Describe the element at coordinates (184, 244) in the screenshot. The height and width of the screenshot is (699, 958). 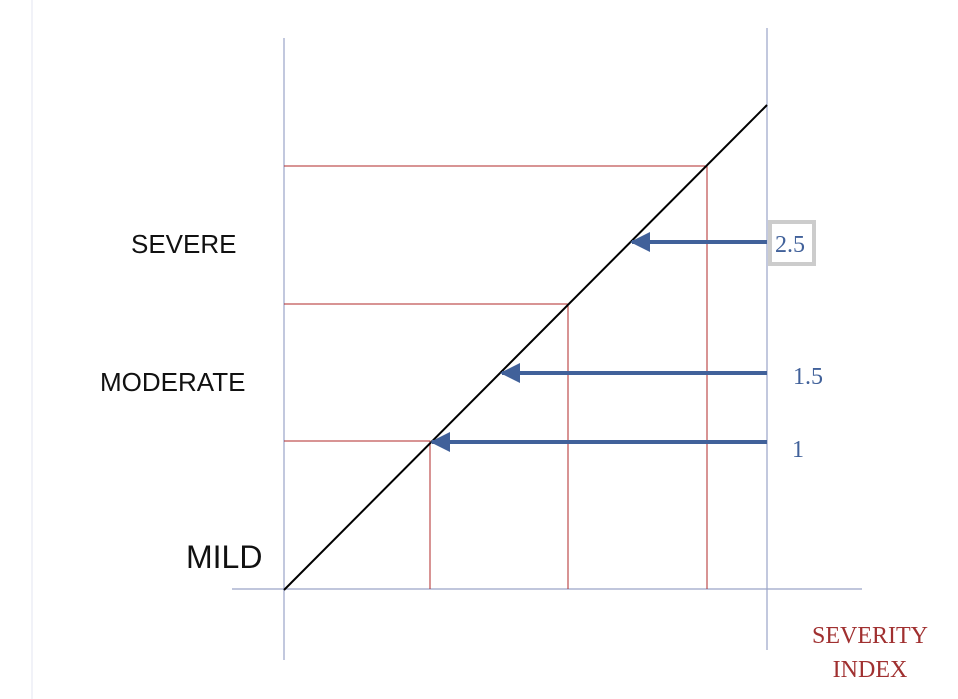
I see `severe-label: SEVERE` at that location.